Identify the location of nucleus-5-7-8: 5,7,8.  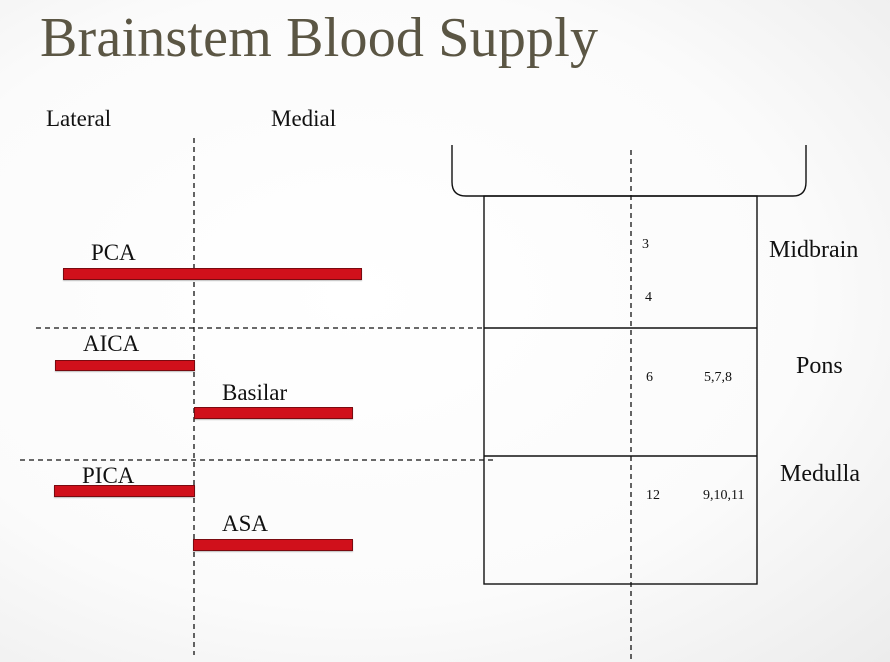
(718, 377).